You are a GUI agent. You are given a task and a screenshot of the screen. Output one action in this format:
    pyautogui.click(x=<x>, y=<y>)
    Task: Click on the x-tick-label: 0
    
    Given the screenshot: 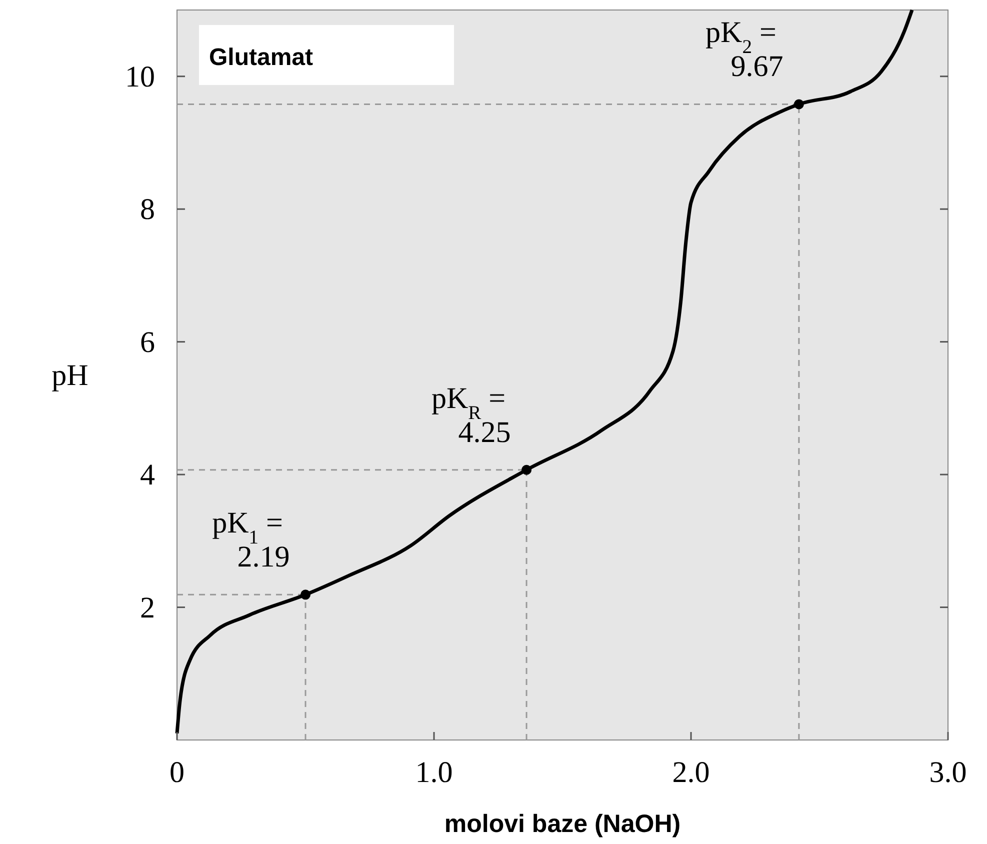 What is the action you would take?
    pyautogui.click(x=177, y=772)
    